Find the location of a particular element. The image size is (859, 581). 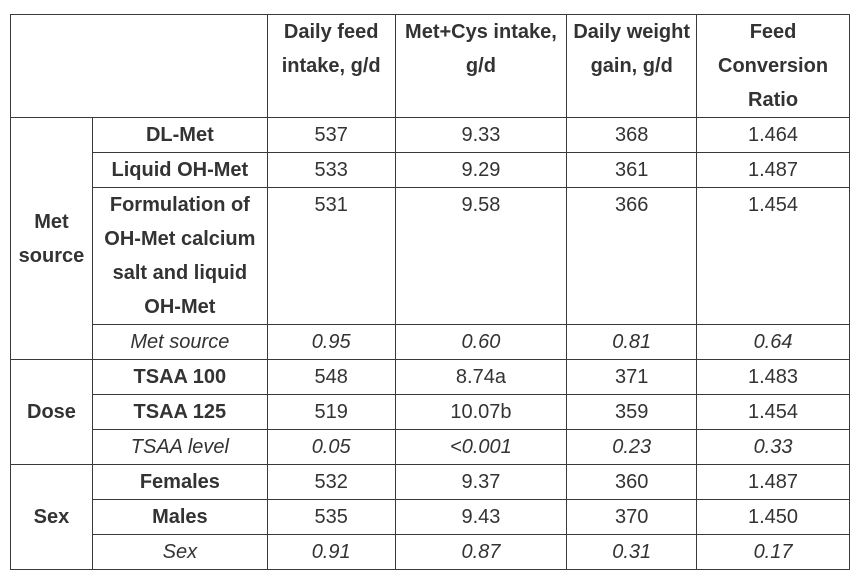

table-row-pvalue: Sex 0.91 0.87 0.31 0.17 is located at coordinates (430, 552).